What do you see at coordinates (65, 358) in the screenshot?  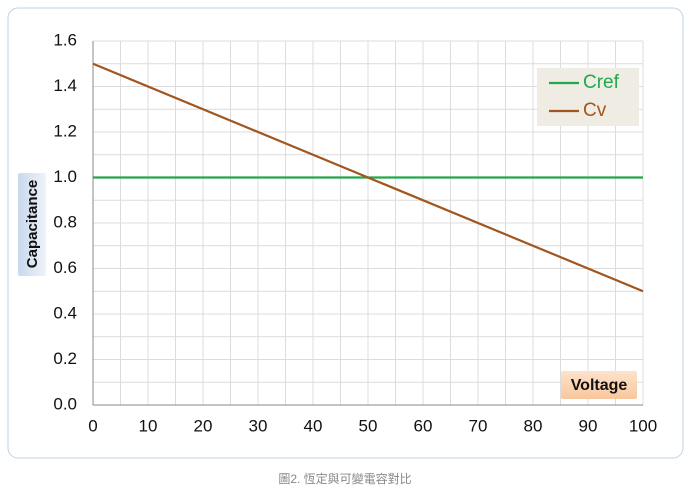 I see `y-tick-label: 0.2` at bounding box center [65, 358].